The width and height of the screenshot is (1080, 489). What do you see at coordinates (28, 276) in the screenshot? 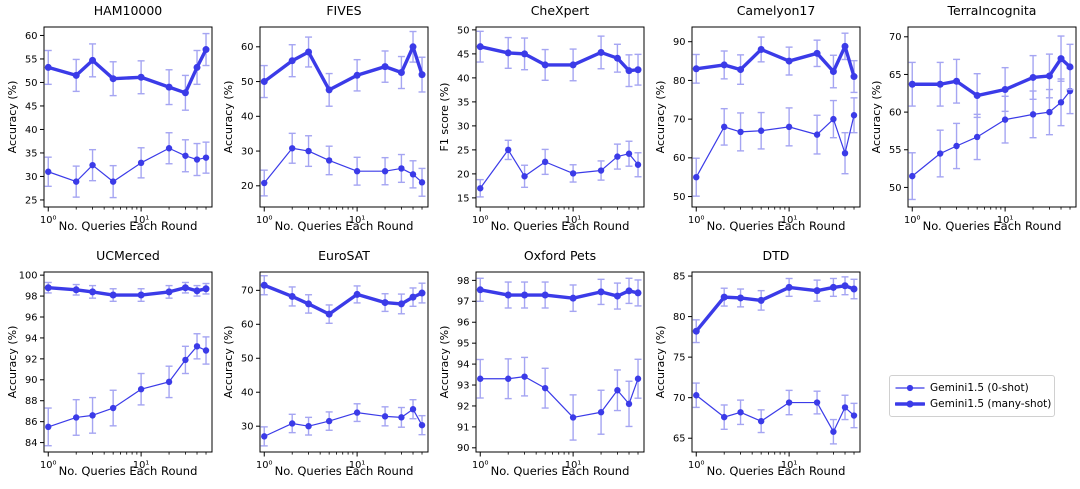
I see `svg-text: 100` at bounding box center [28, 276].